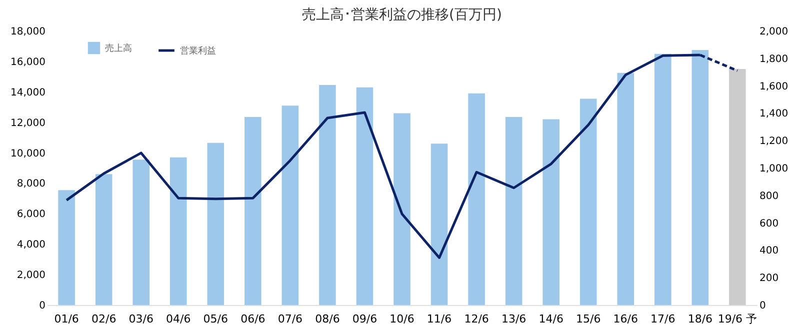  Describe the element at coordinates (763, 306) in the screenshot. I see `y2-tick-label: 0` at that location.